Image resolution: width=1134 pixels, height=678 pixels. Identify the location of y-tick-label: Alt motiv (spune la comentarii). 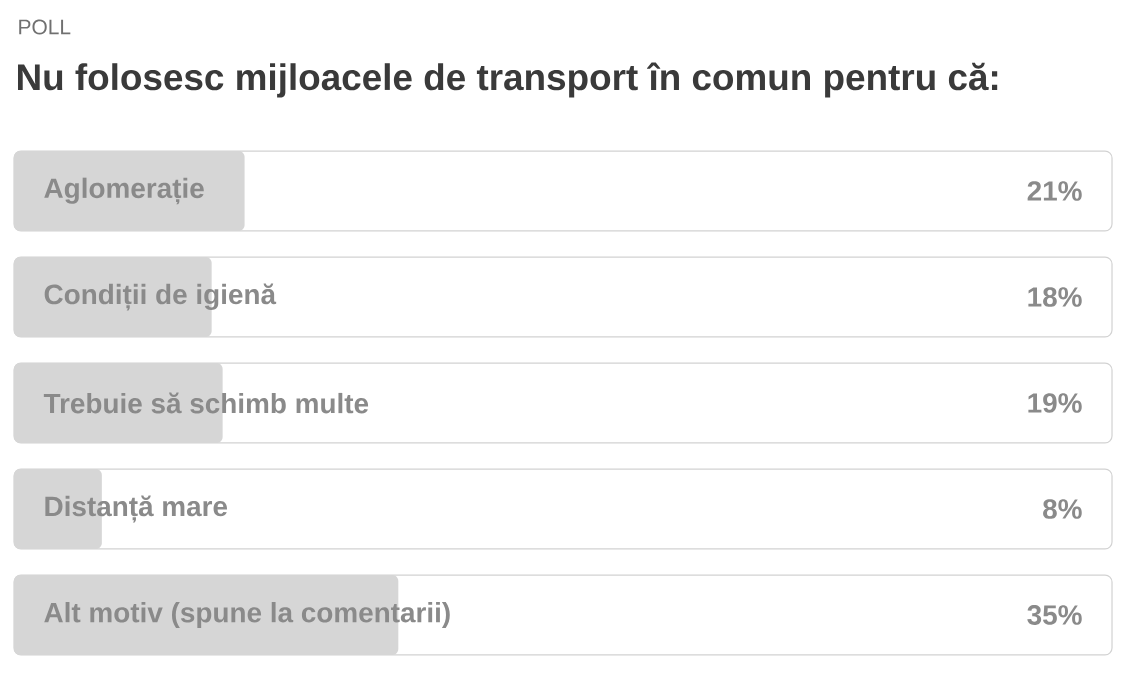
(247, 615).